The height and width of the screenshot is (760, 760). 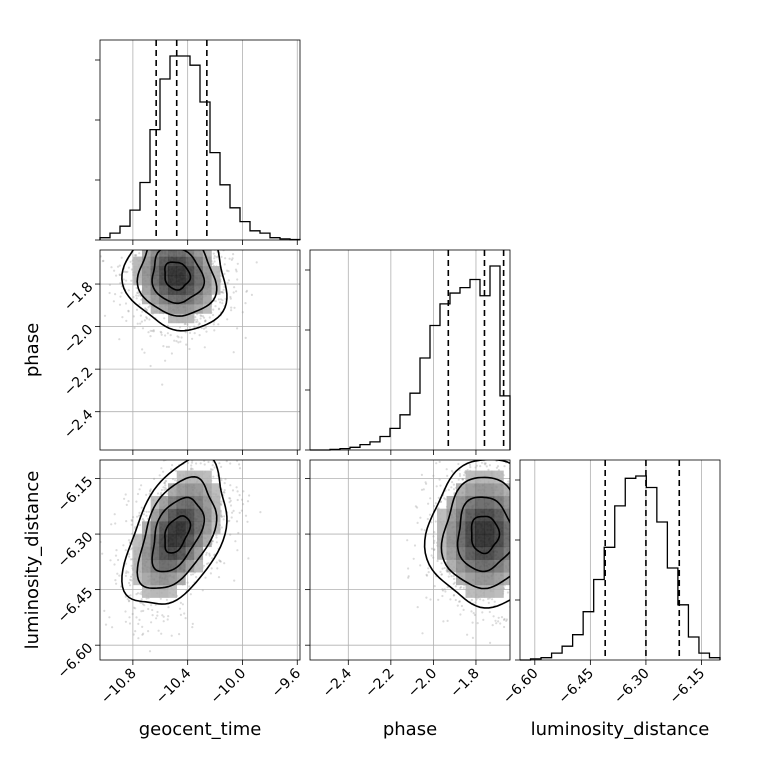 What do you see at coordinates (422, 683) in the screenshot?
I see `x-tick-label: −2.0` at bounding box center [422, 683].